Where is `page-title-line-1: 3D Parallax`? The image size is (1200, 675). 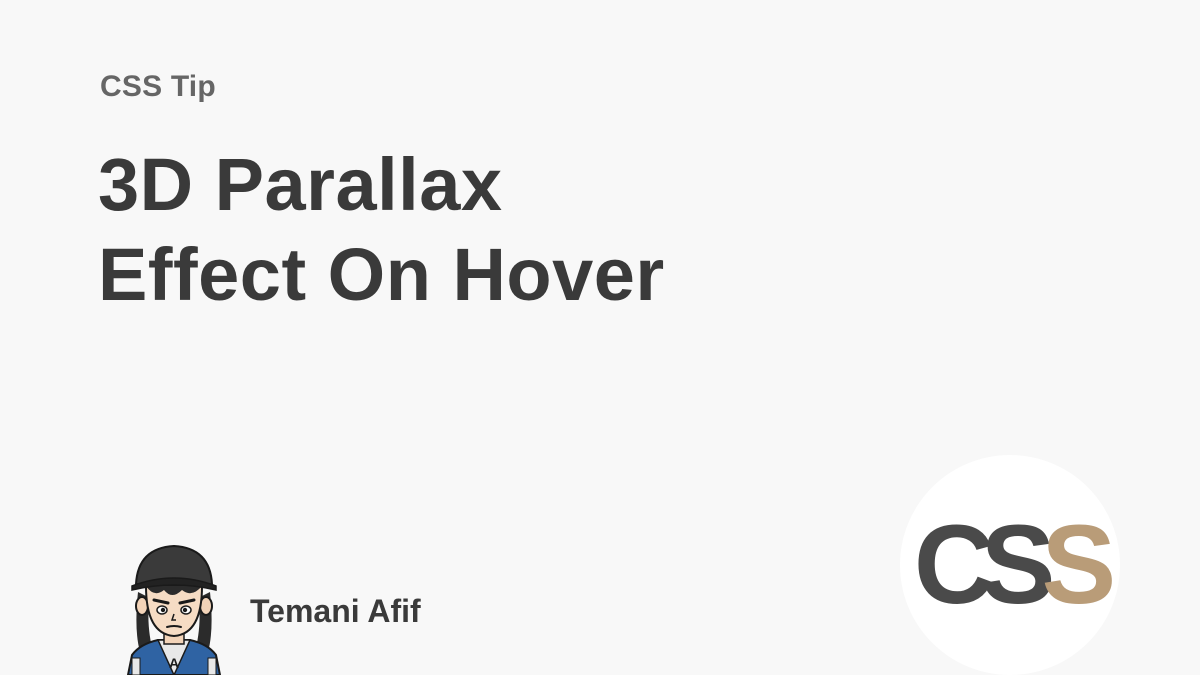
page-title-line-1: 3D Parallax is located at coordinates (300, 184).